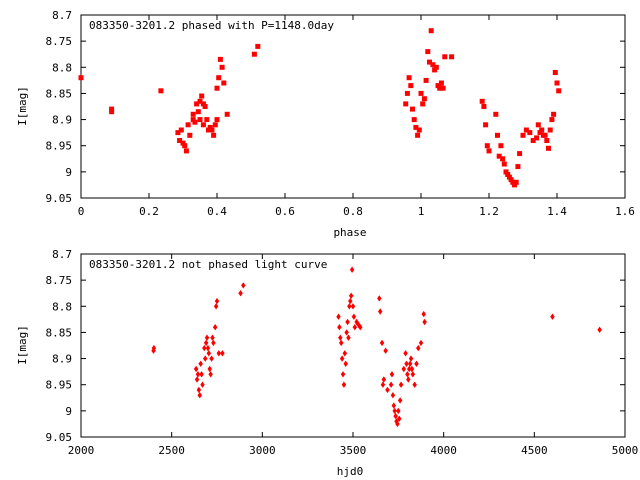 The image size is (640, 480). What do you see at coordinates (285, 211) in the screenshot?
I see `x-tick-label: 0.6` at bounding box center [285, 211].